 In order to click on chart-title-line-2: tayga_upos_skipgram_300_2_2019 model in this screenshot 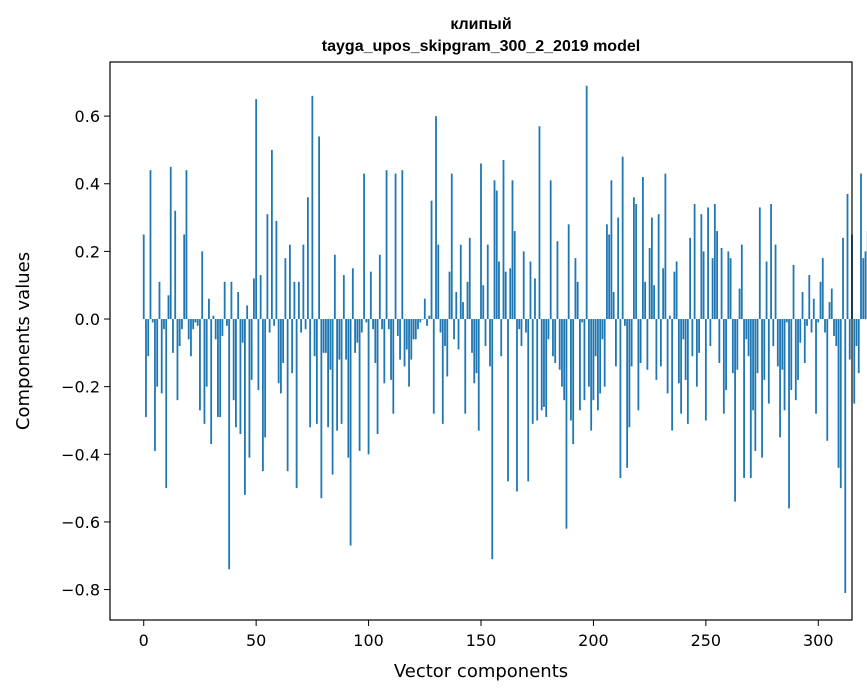, I will do `click(481, 46)`.